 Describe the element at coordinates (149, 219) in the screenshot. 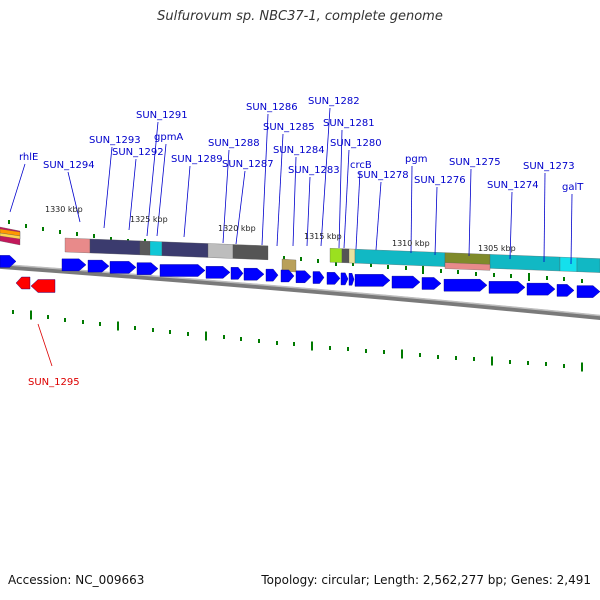

I see `scale-label: 1325 kbp` at that location.